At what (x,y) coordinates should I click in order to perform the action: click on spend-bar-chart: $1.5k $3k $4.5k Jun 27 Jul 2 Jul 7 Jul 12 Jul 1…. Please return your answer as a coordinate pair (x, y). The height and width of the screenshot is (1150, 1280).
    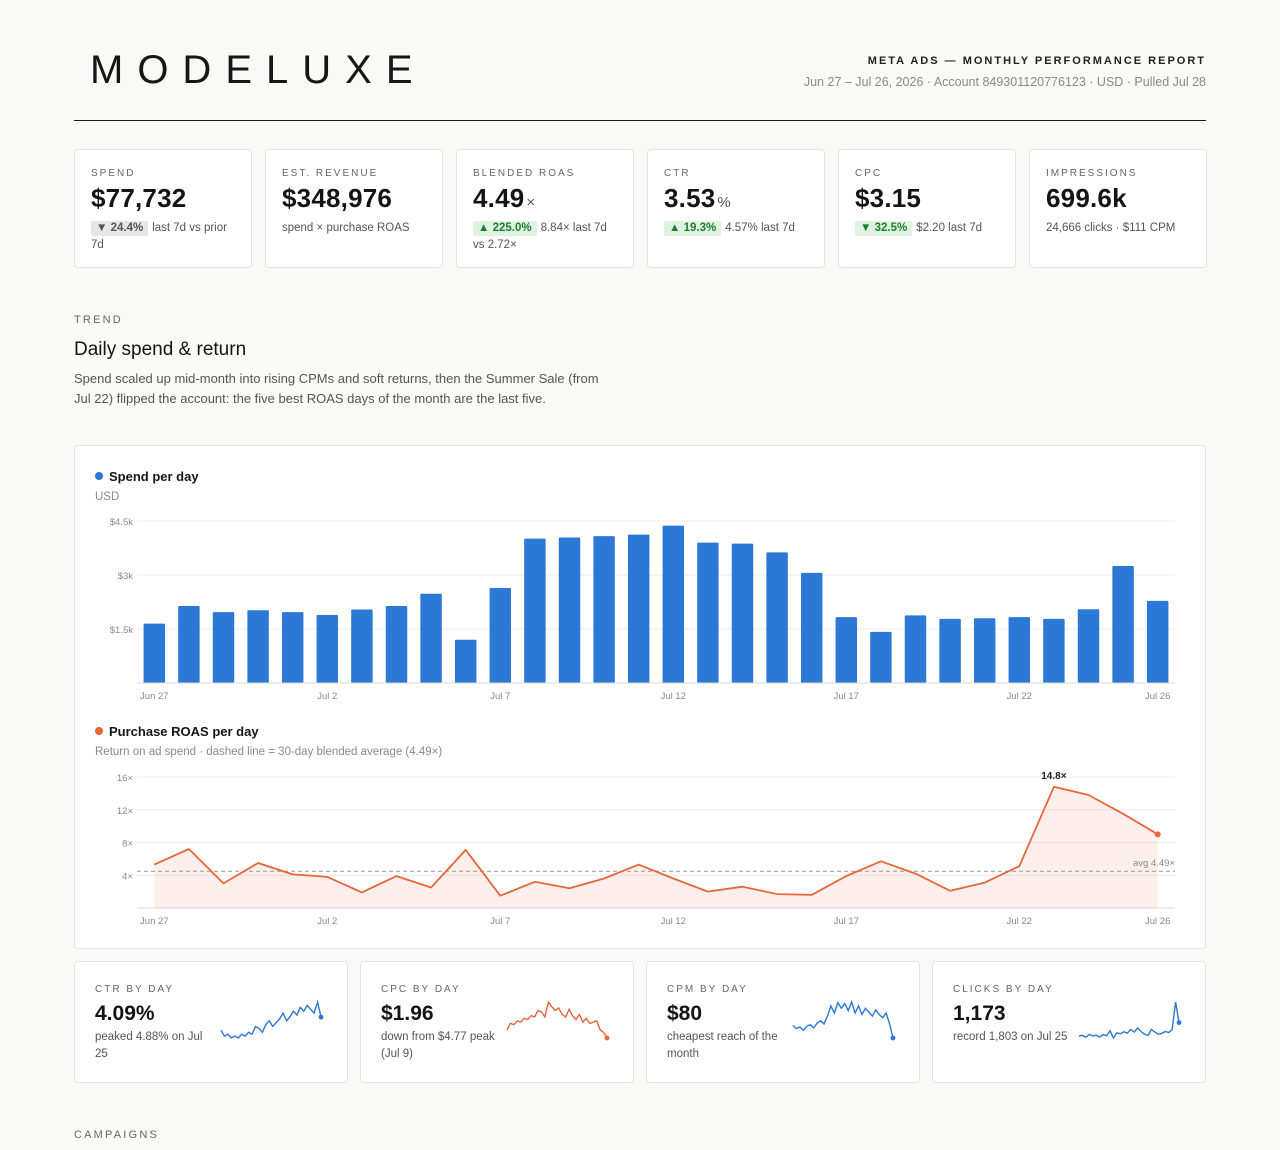
    Looking at the image, I should click on (642, 609).